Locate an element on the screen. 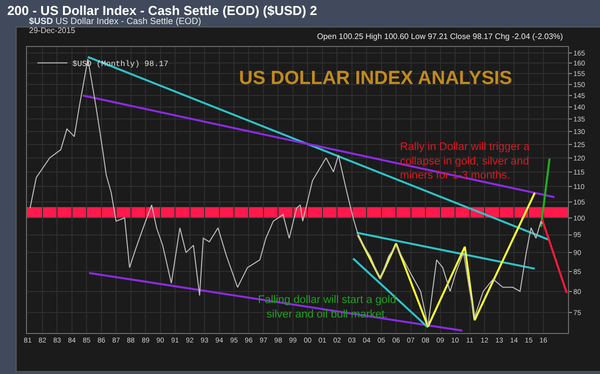  chart-subtitle: $USD US Dollar Index - Cash Settle (EOD) is located at coordinates (115, 21).